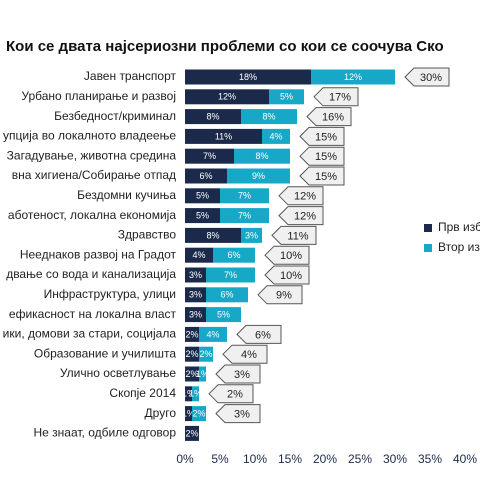 This screenshot has width=480, height=480. I want to click on total-label: 2%, so click(235, 395).